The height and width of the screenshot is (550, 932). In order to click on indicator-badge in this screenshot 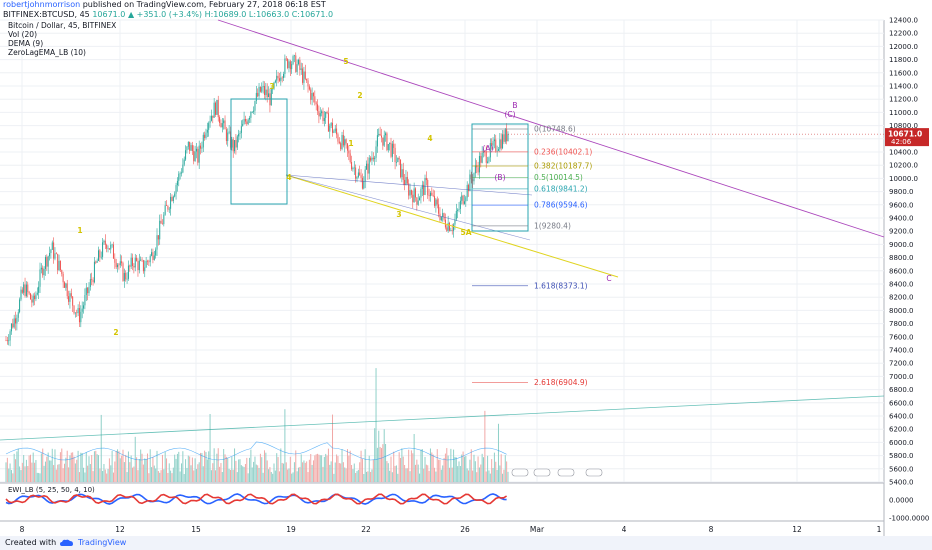, I will do `click(542, 472)`.